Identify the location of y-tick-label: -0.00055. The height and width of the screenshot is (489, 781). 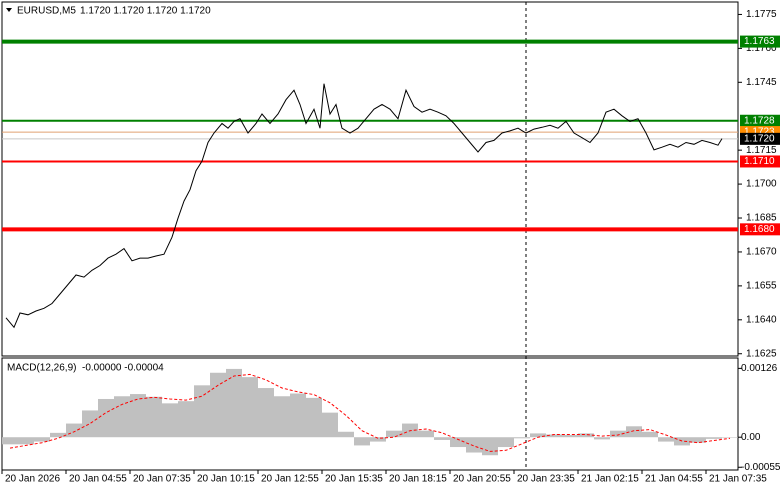
(761, 467).